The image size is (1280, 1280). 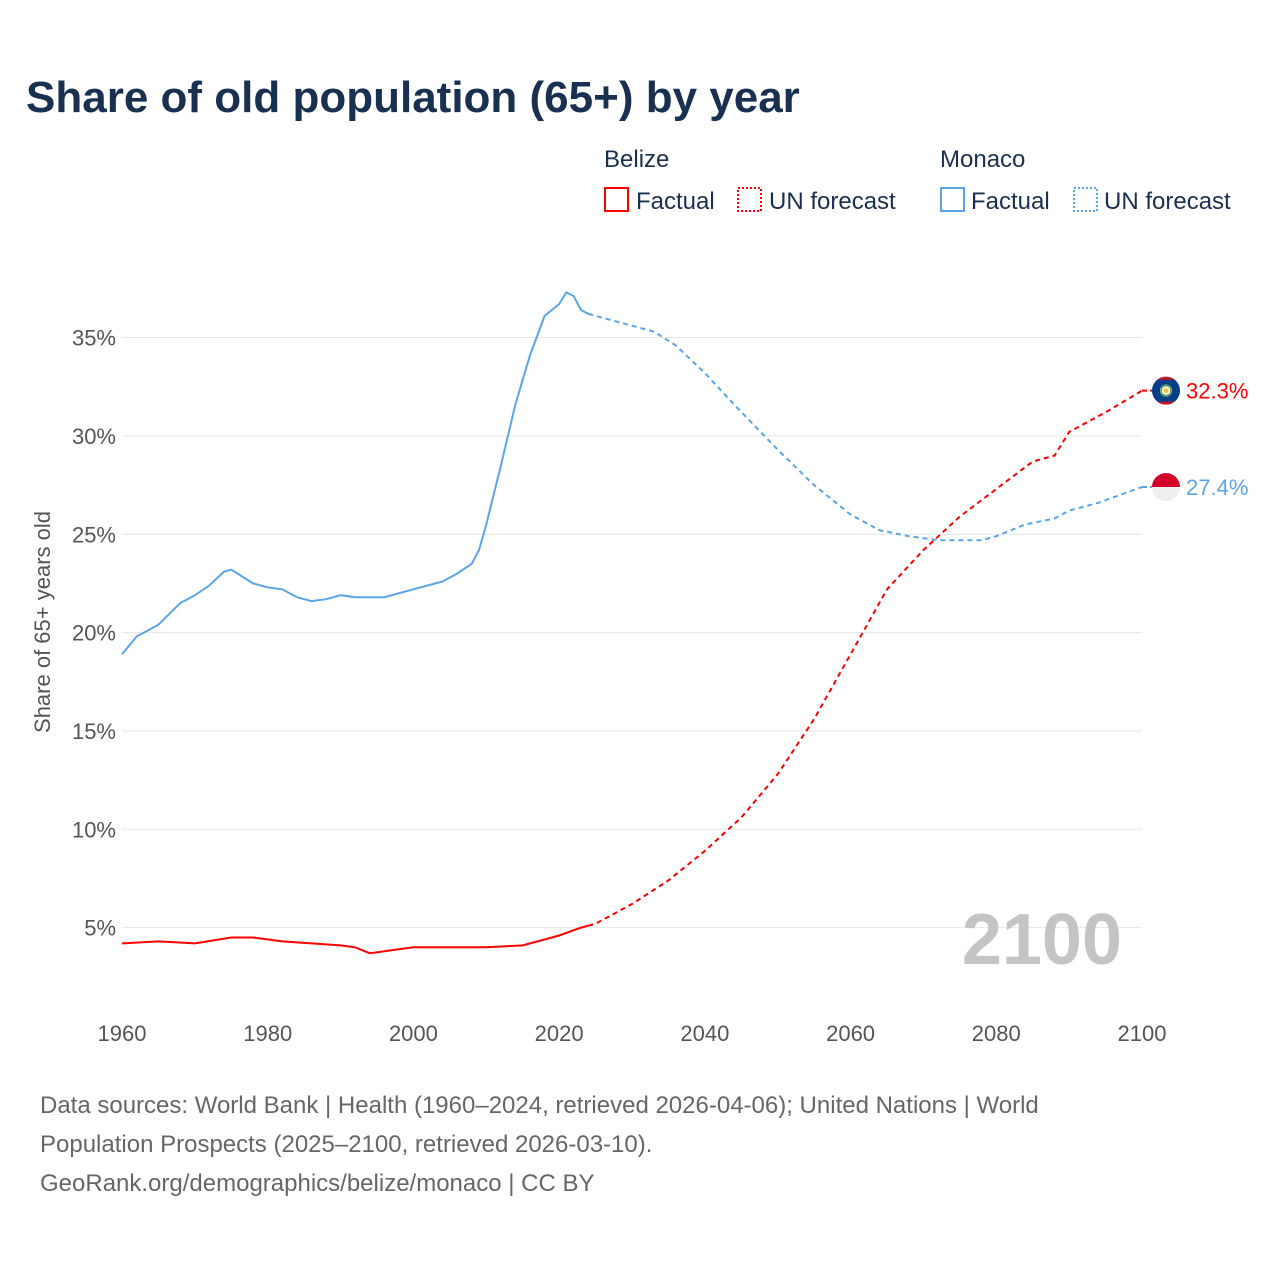 What do you see at coordinates (1167, 201) in the screenshot?
I see `legend-monaco-forecast: UN forecast` at bounding box center [1167, 201].